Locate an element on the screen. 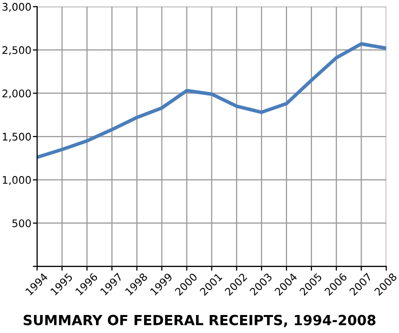 This screenshot has height=333, width=399. y-tick-label: 1,000 is located at coordinates (16, 180).